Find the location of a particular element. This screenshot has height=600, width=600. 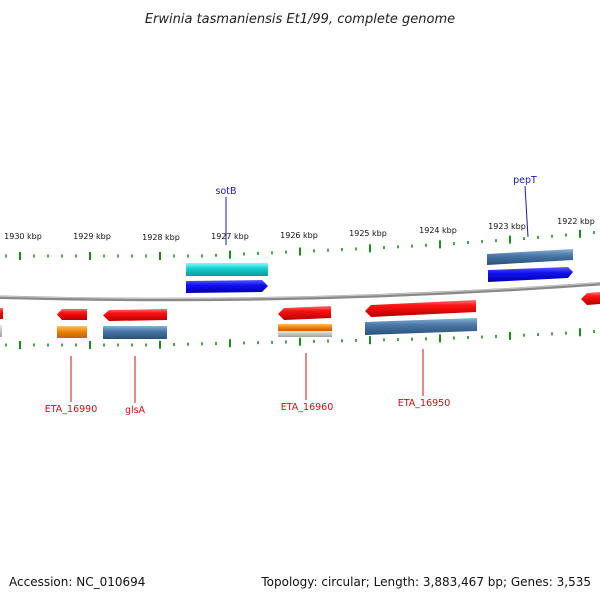

scale-label-1927: 1927 kbp is located at coordinates (230, 236).